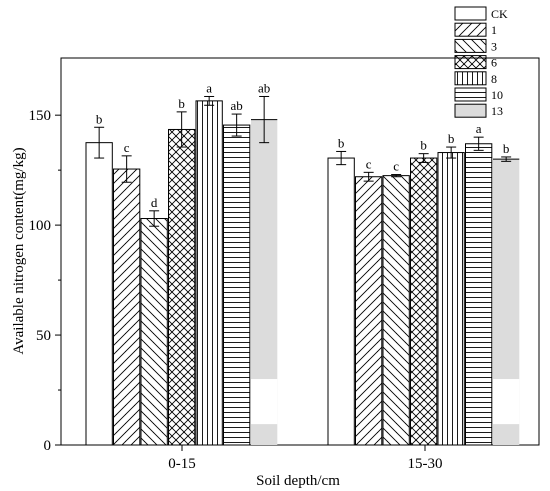 The height and width of the screenshot is (491, 550). Describe the element at coordinates (40, 226) in the screenshot. I see `y-tick-label: 100` at that location.